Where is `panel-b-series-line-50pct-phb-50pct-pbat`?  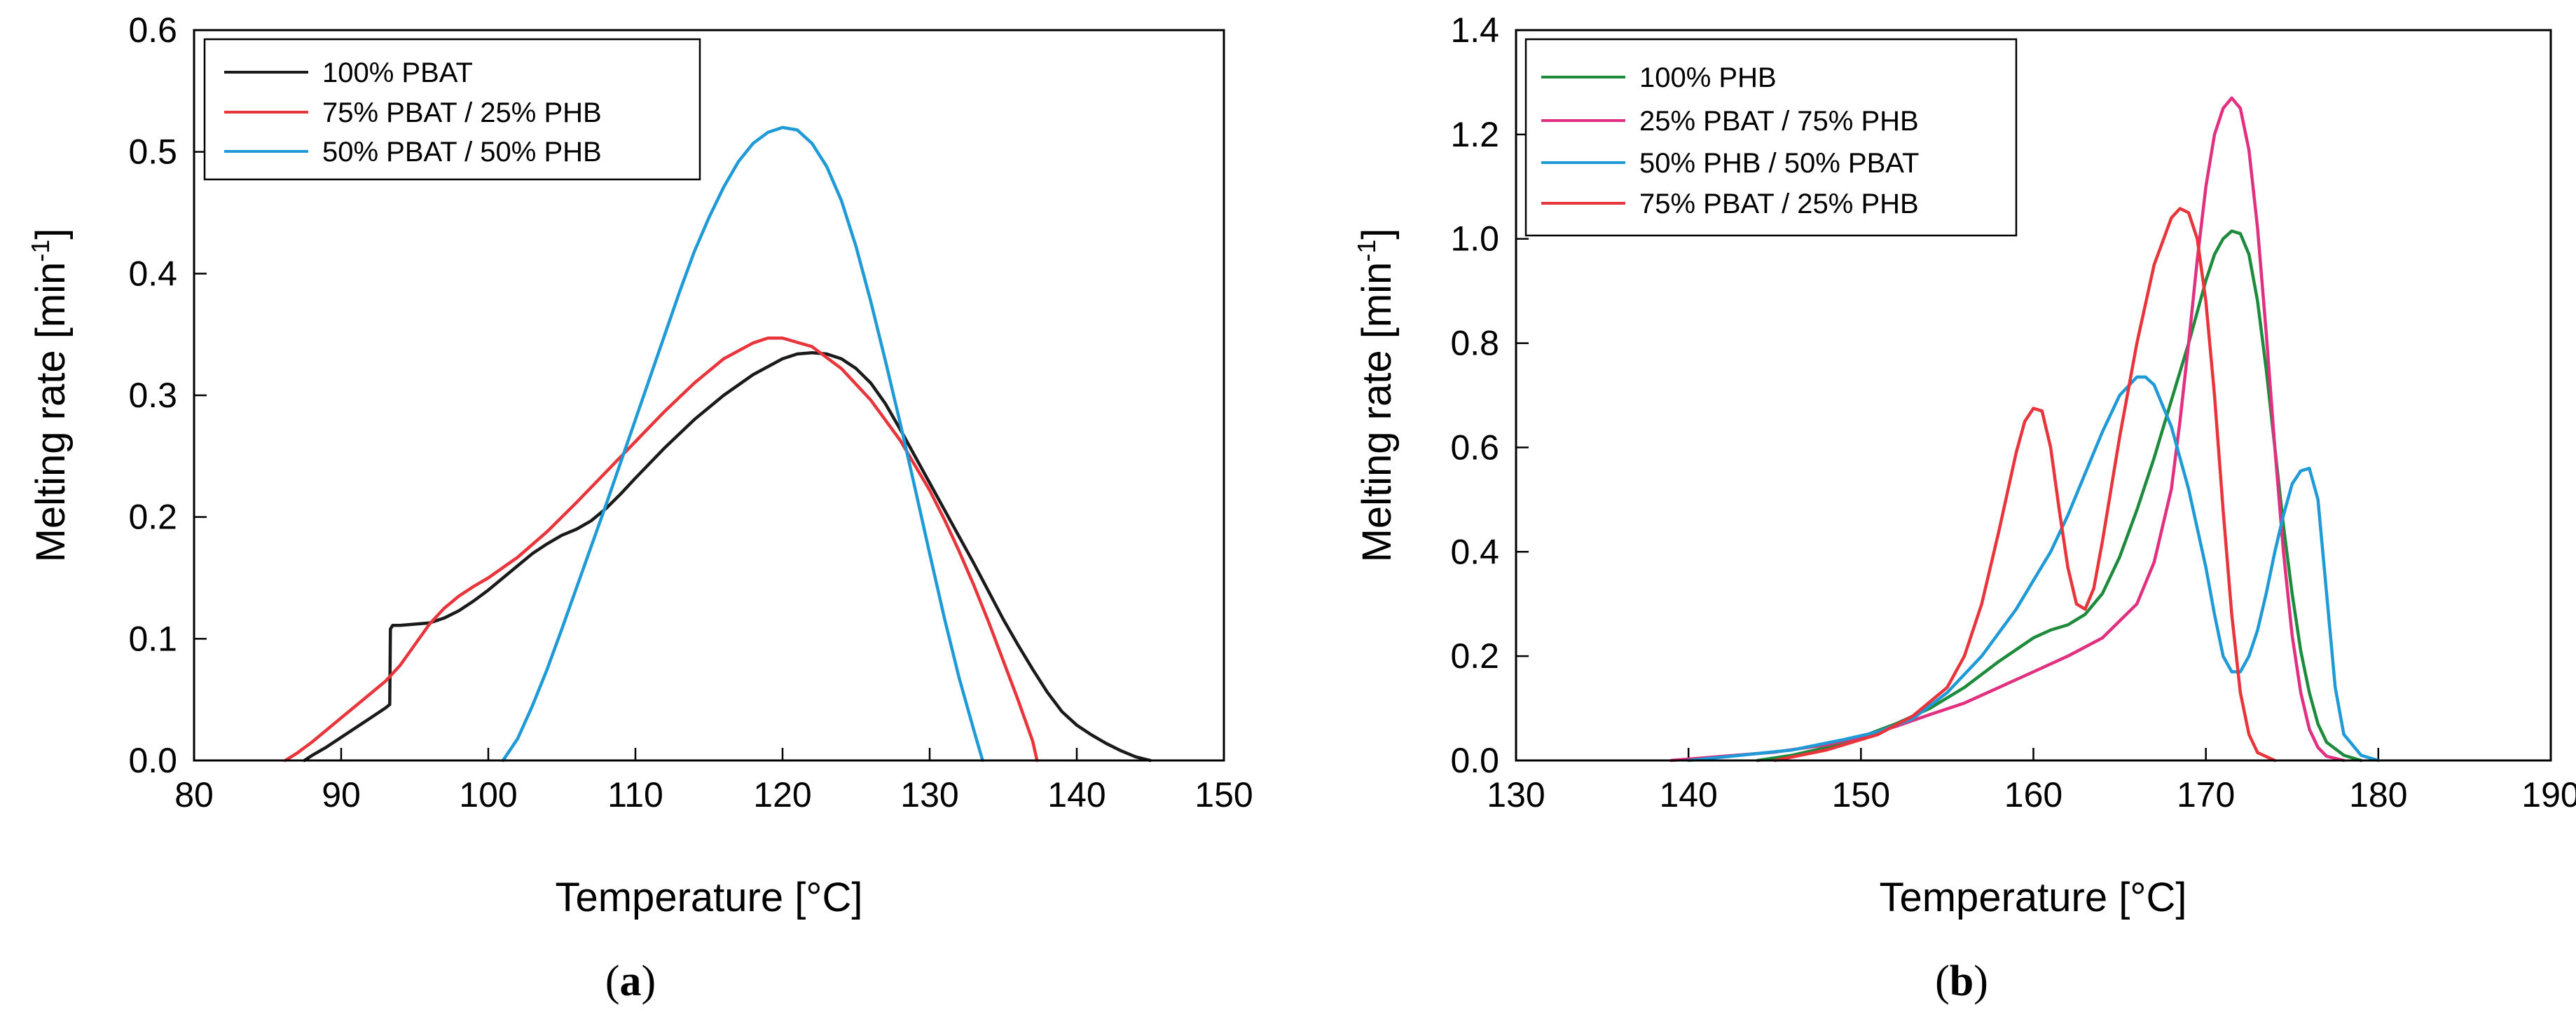
panel-b-series-line-50pct-phb-50pct-pbat is located at coordinates (2033, 569).